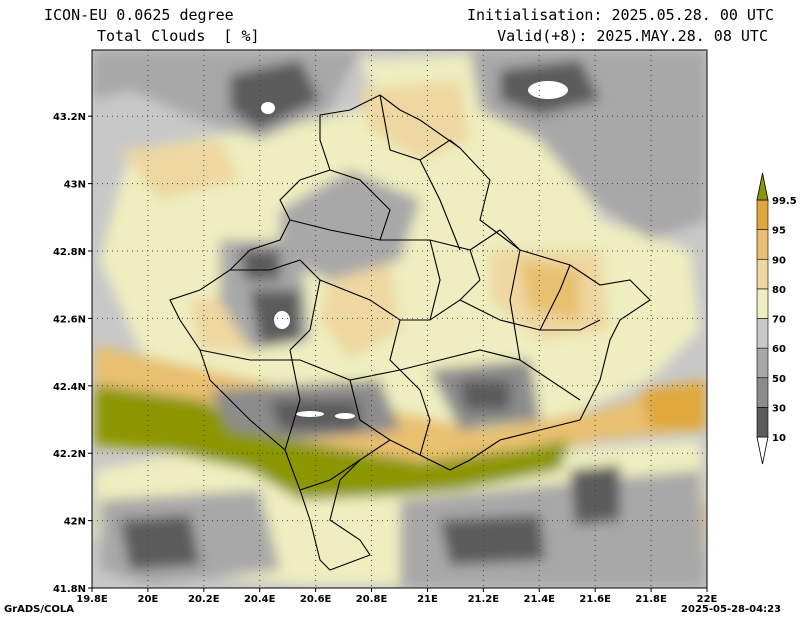 Image resolution: width=800 pixels, height=618 pixels. Describe the element at coordinates (762, 450) in the screenshot. I see `colorbar-low-triangle` at that location.